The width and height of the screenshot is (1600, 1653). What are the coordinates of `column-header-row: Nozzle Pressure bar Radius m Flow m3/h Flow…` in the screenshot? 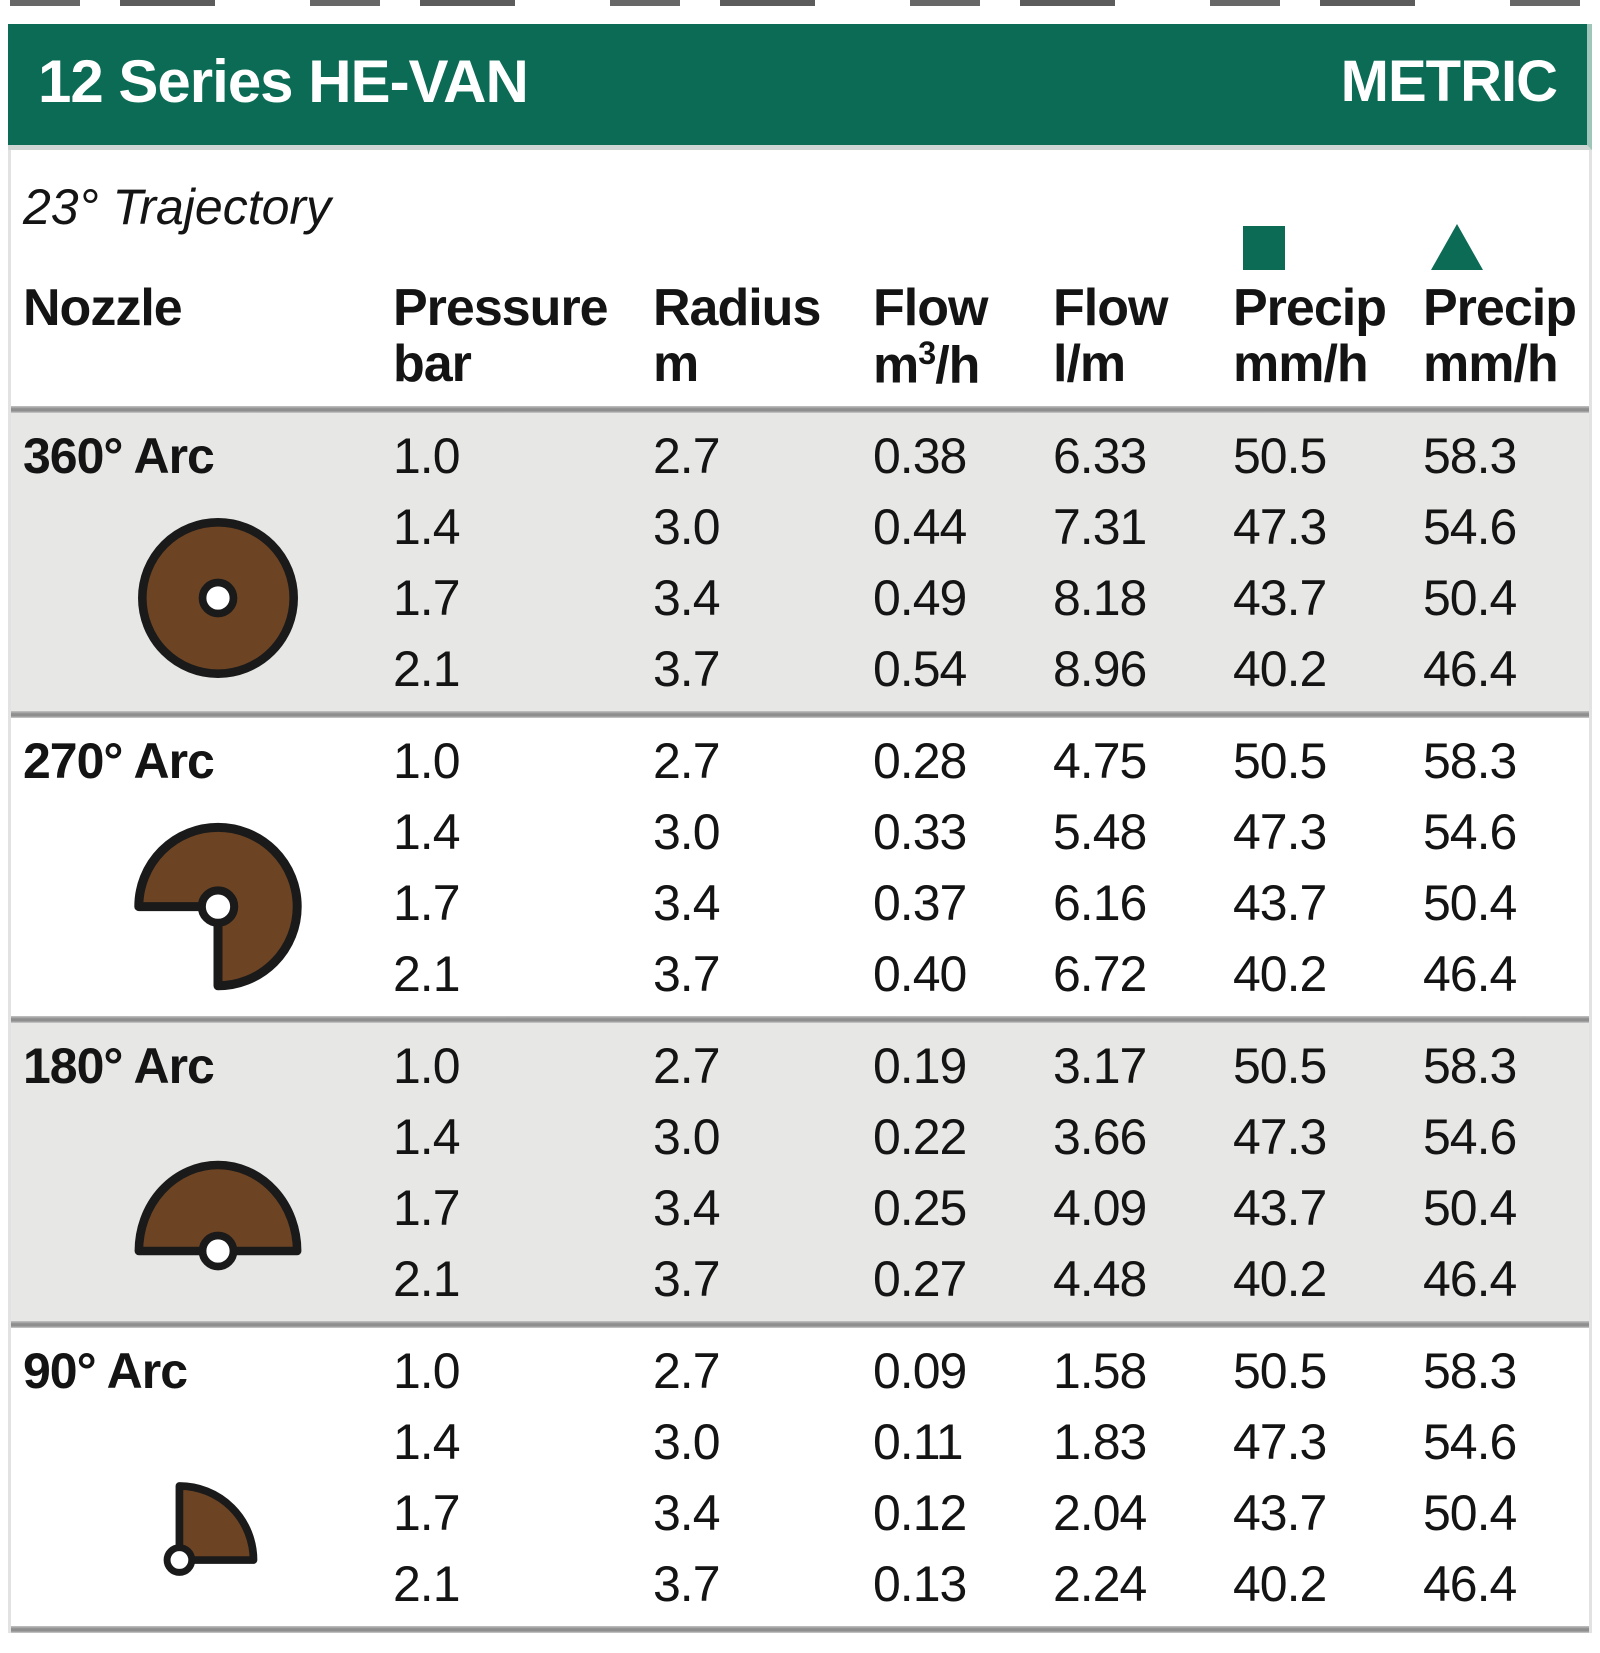 It's located at (800, 339).